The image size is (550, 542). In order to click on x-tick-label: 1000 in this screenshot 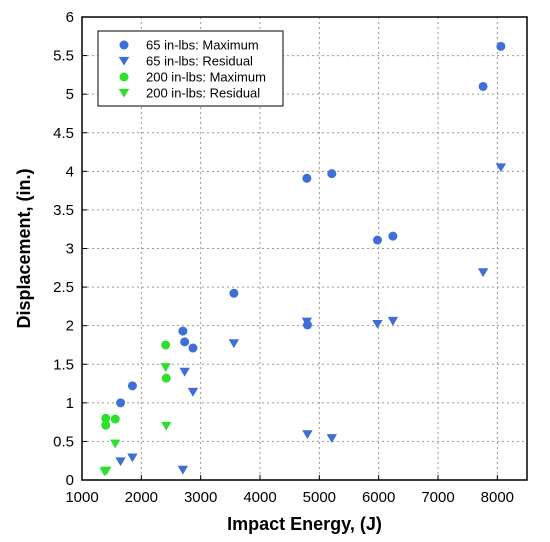, I will do `click(81, 497)`.